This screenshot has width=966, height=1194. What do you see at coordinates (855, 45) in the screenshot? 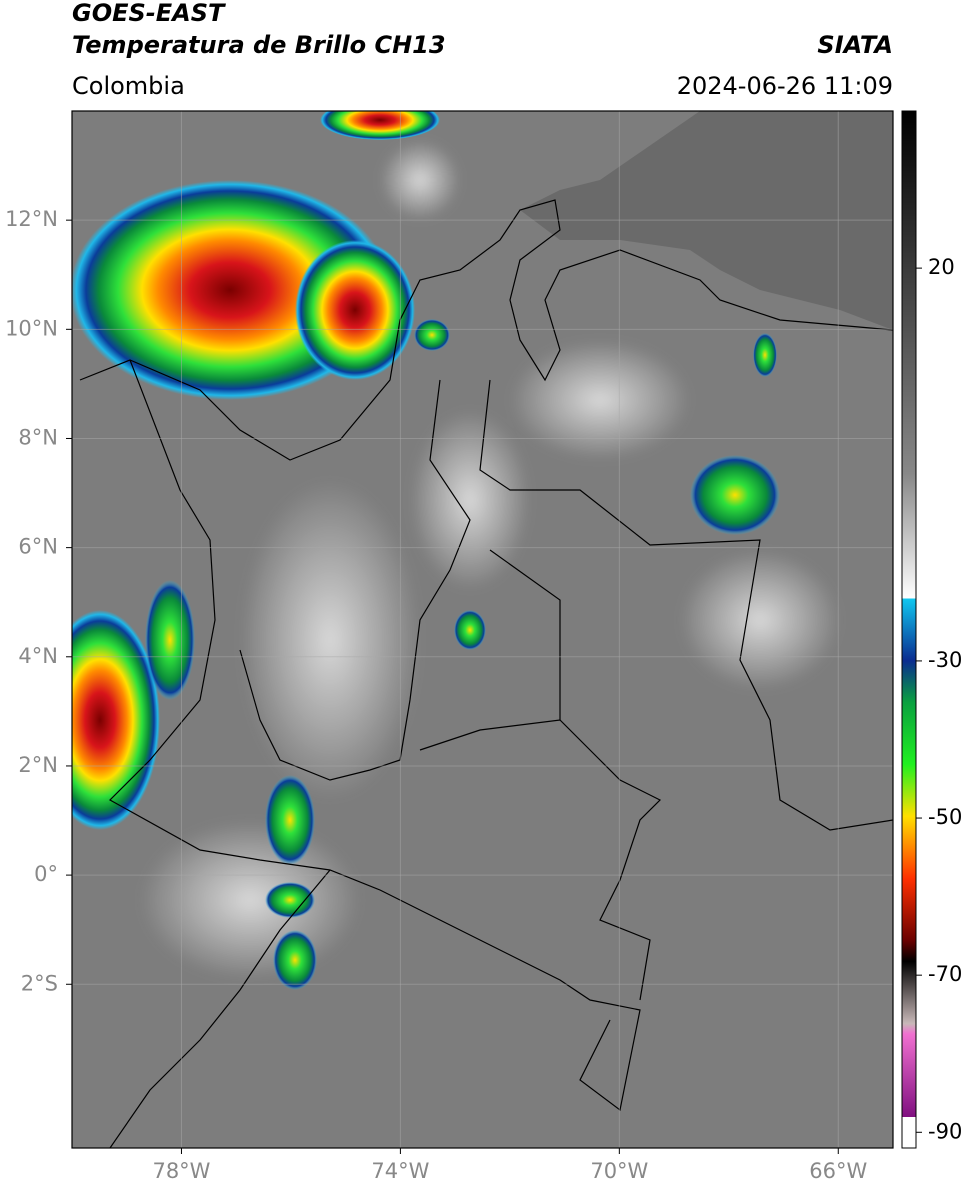
I see `source: SIATA` at bounding box center [855, 45].